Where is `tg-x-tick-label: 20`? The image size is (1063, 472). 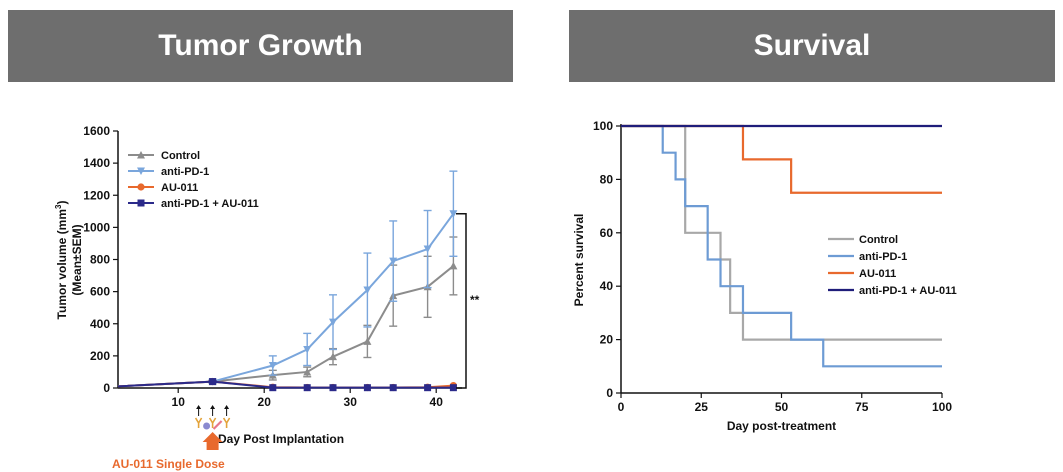 tg-x-tick-label: 20 is located at coordinates (265, 402).